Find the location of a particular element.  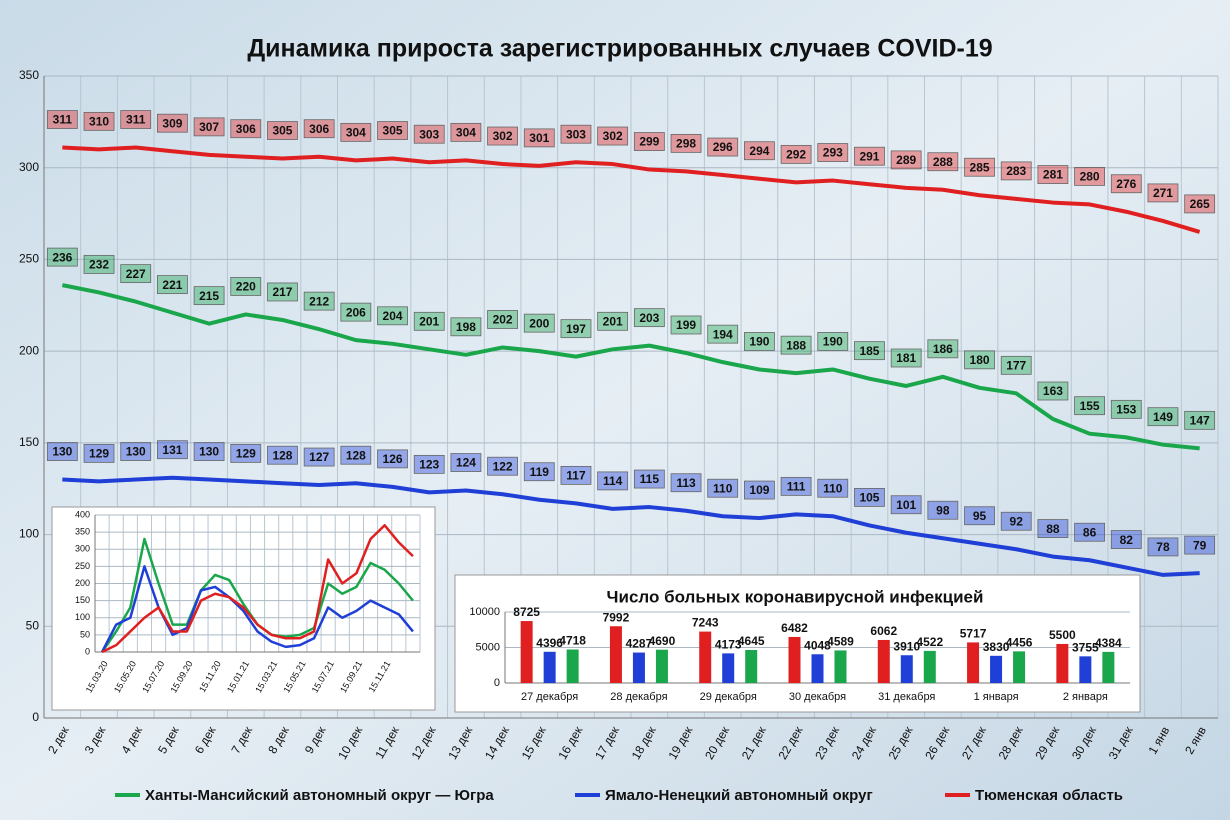

data-label: 201 is located at coordinates (613, 321).